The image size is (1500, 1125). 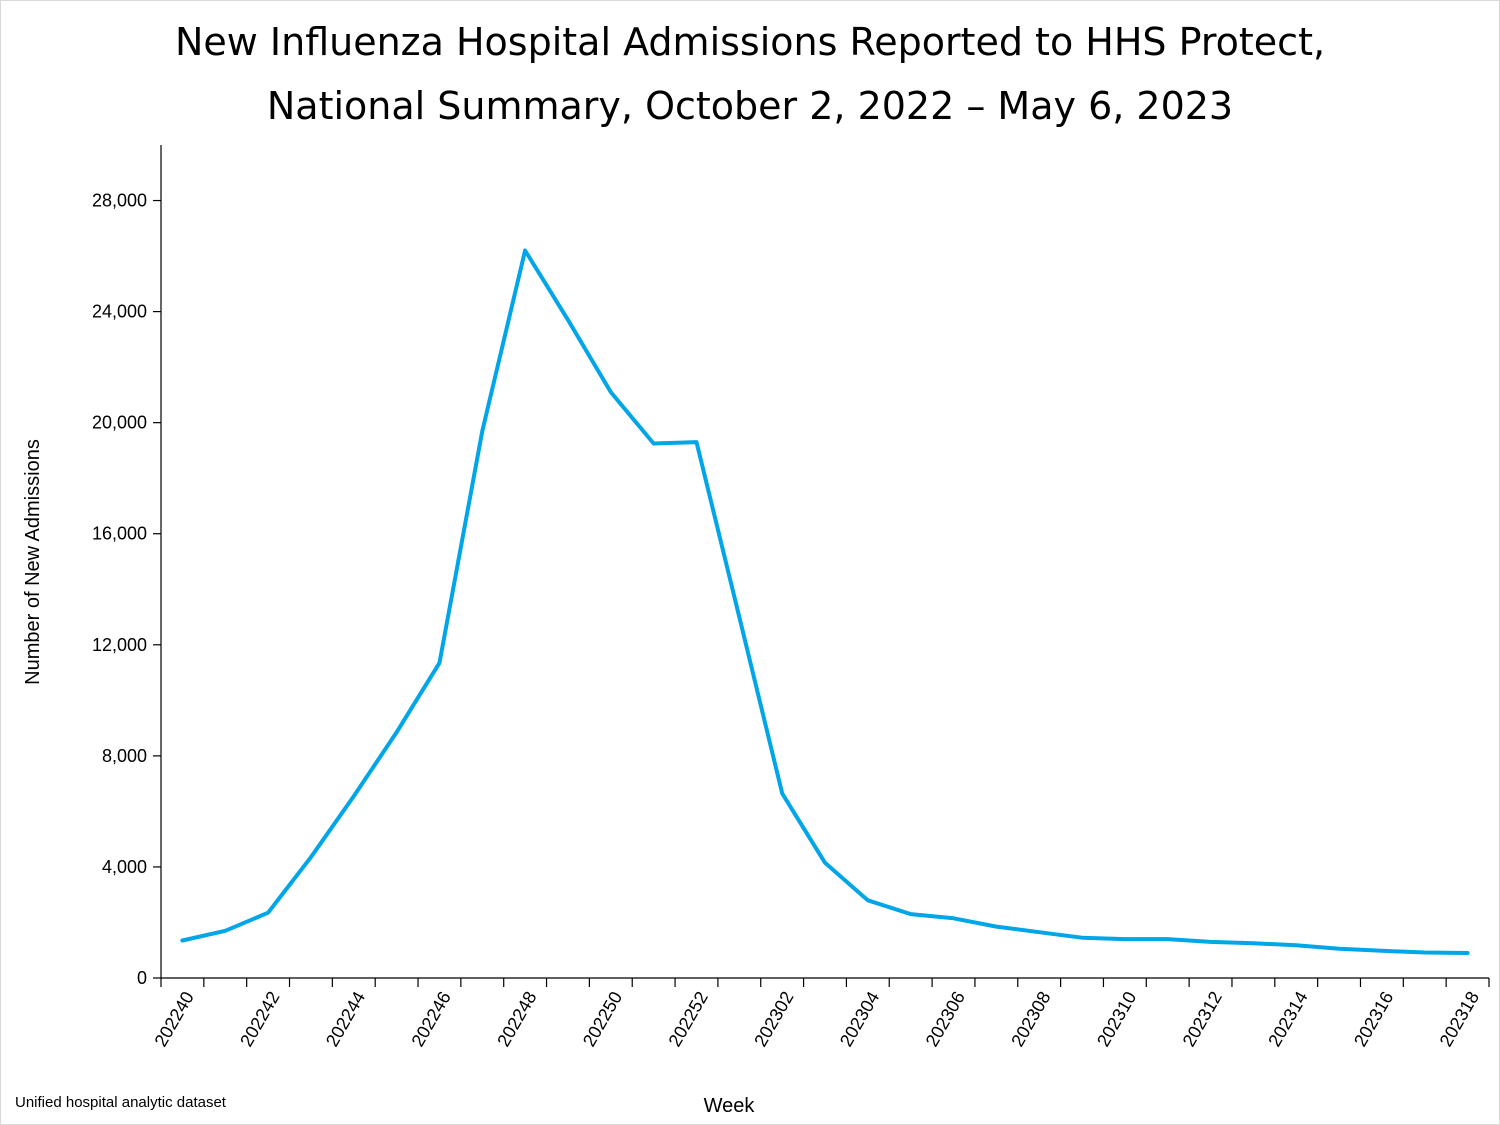 I want to click on x-tick-label: 202306, so click(x=945, y=1019).